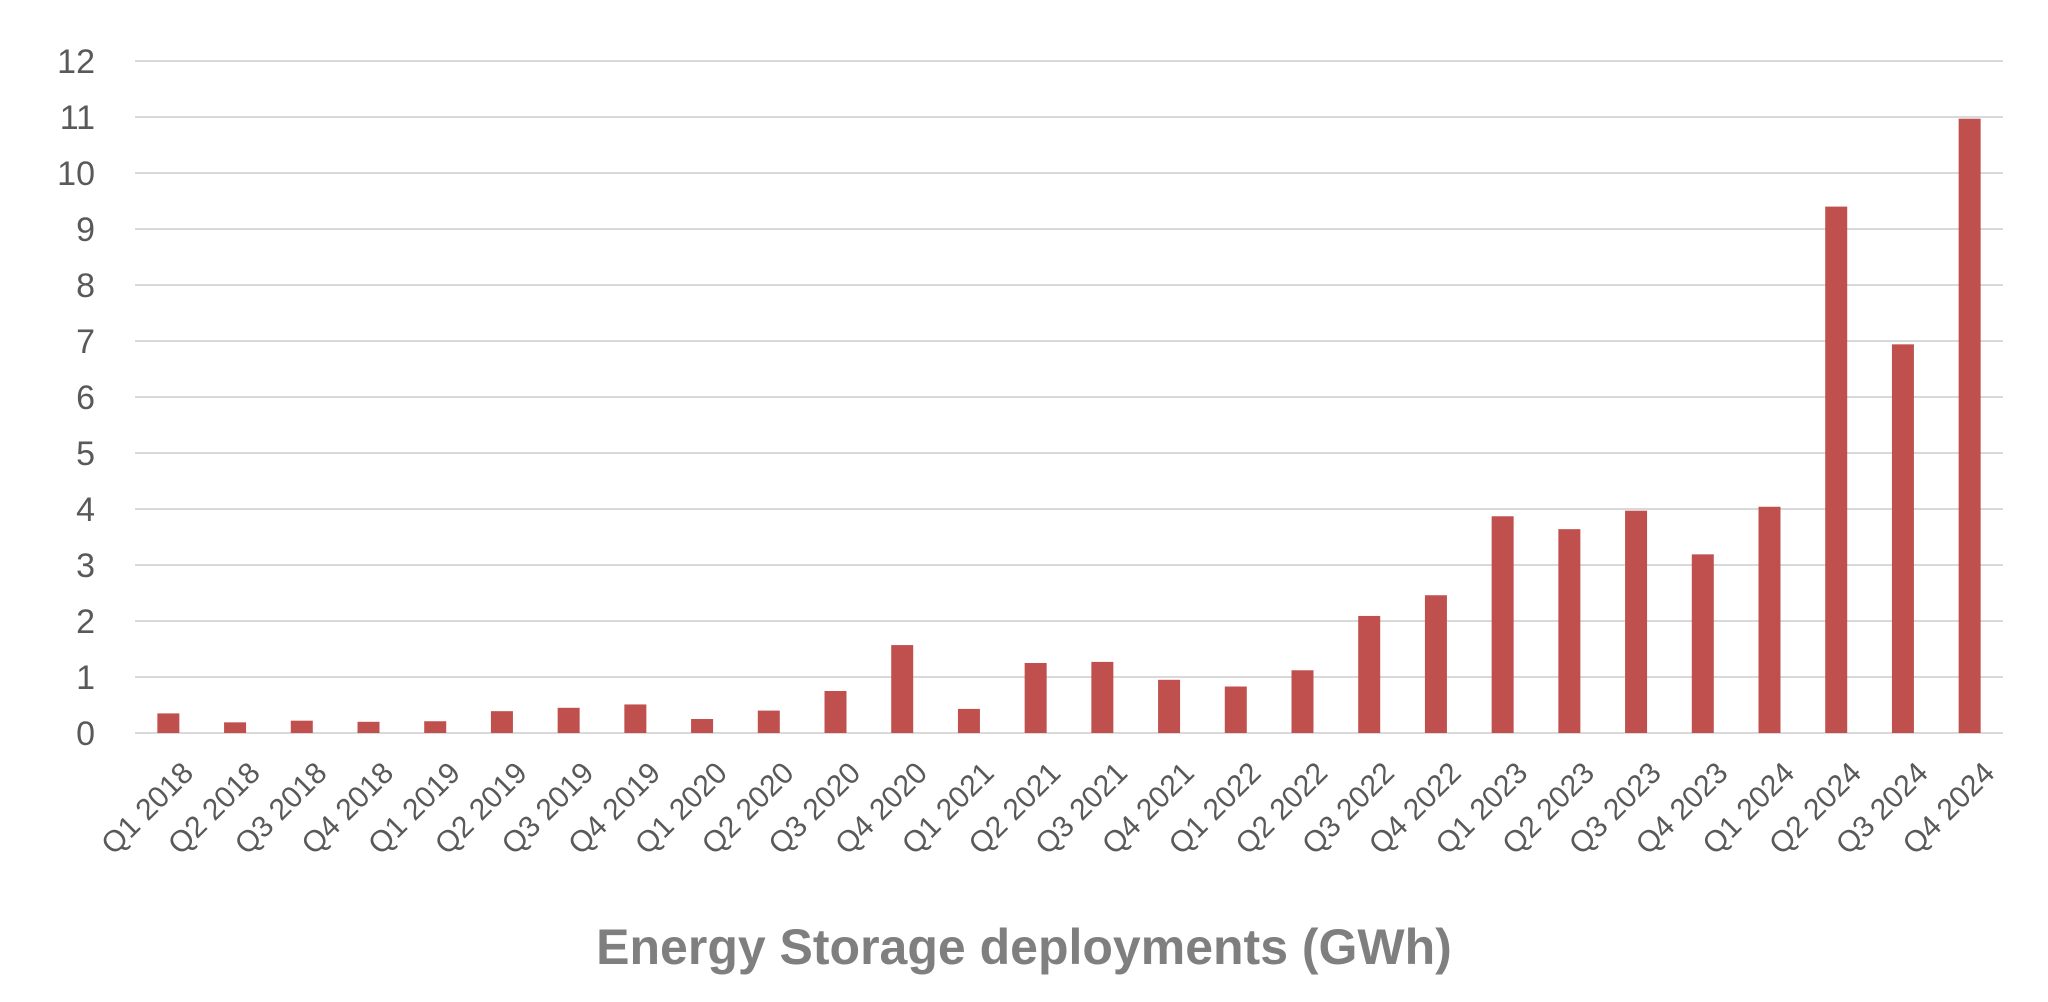  Describe the element at coordinates (76, 62) in the screenshot. I see `y-tick-label: 12` at that location.